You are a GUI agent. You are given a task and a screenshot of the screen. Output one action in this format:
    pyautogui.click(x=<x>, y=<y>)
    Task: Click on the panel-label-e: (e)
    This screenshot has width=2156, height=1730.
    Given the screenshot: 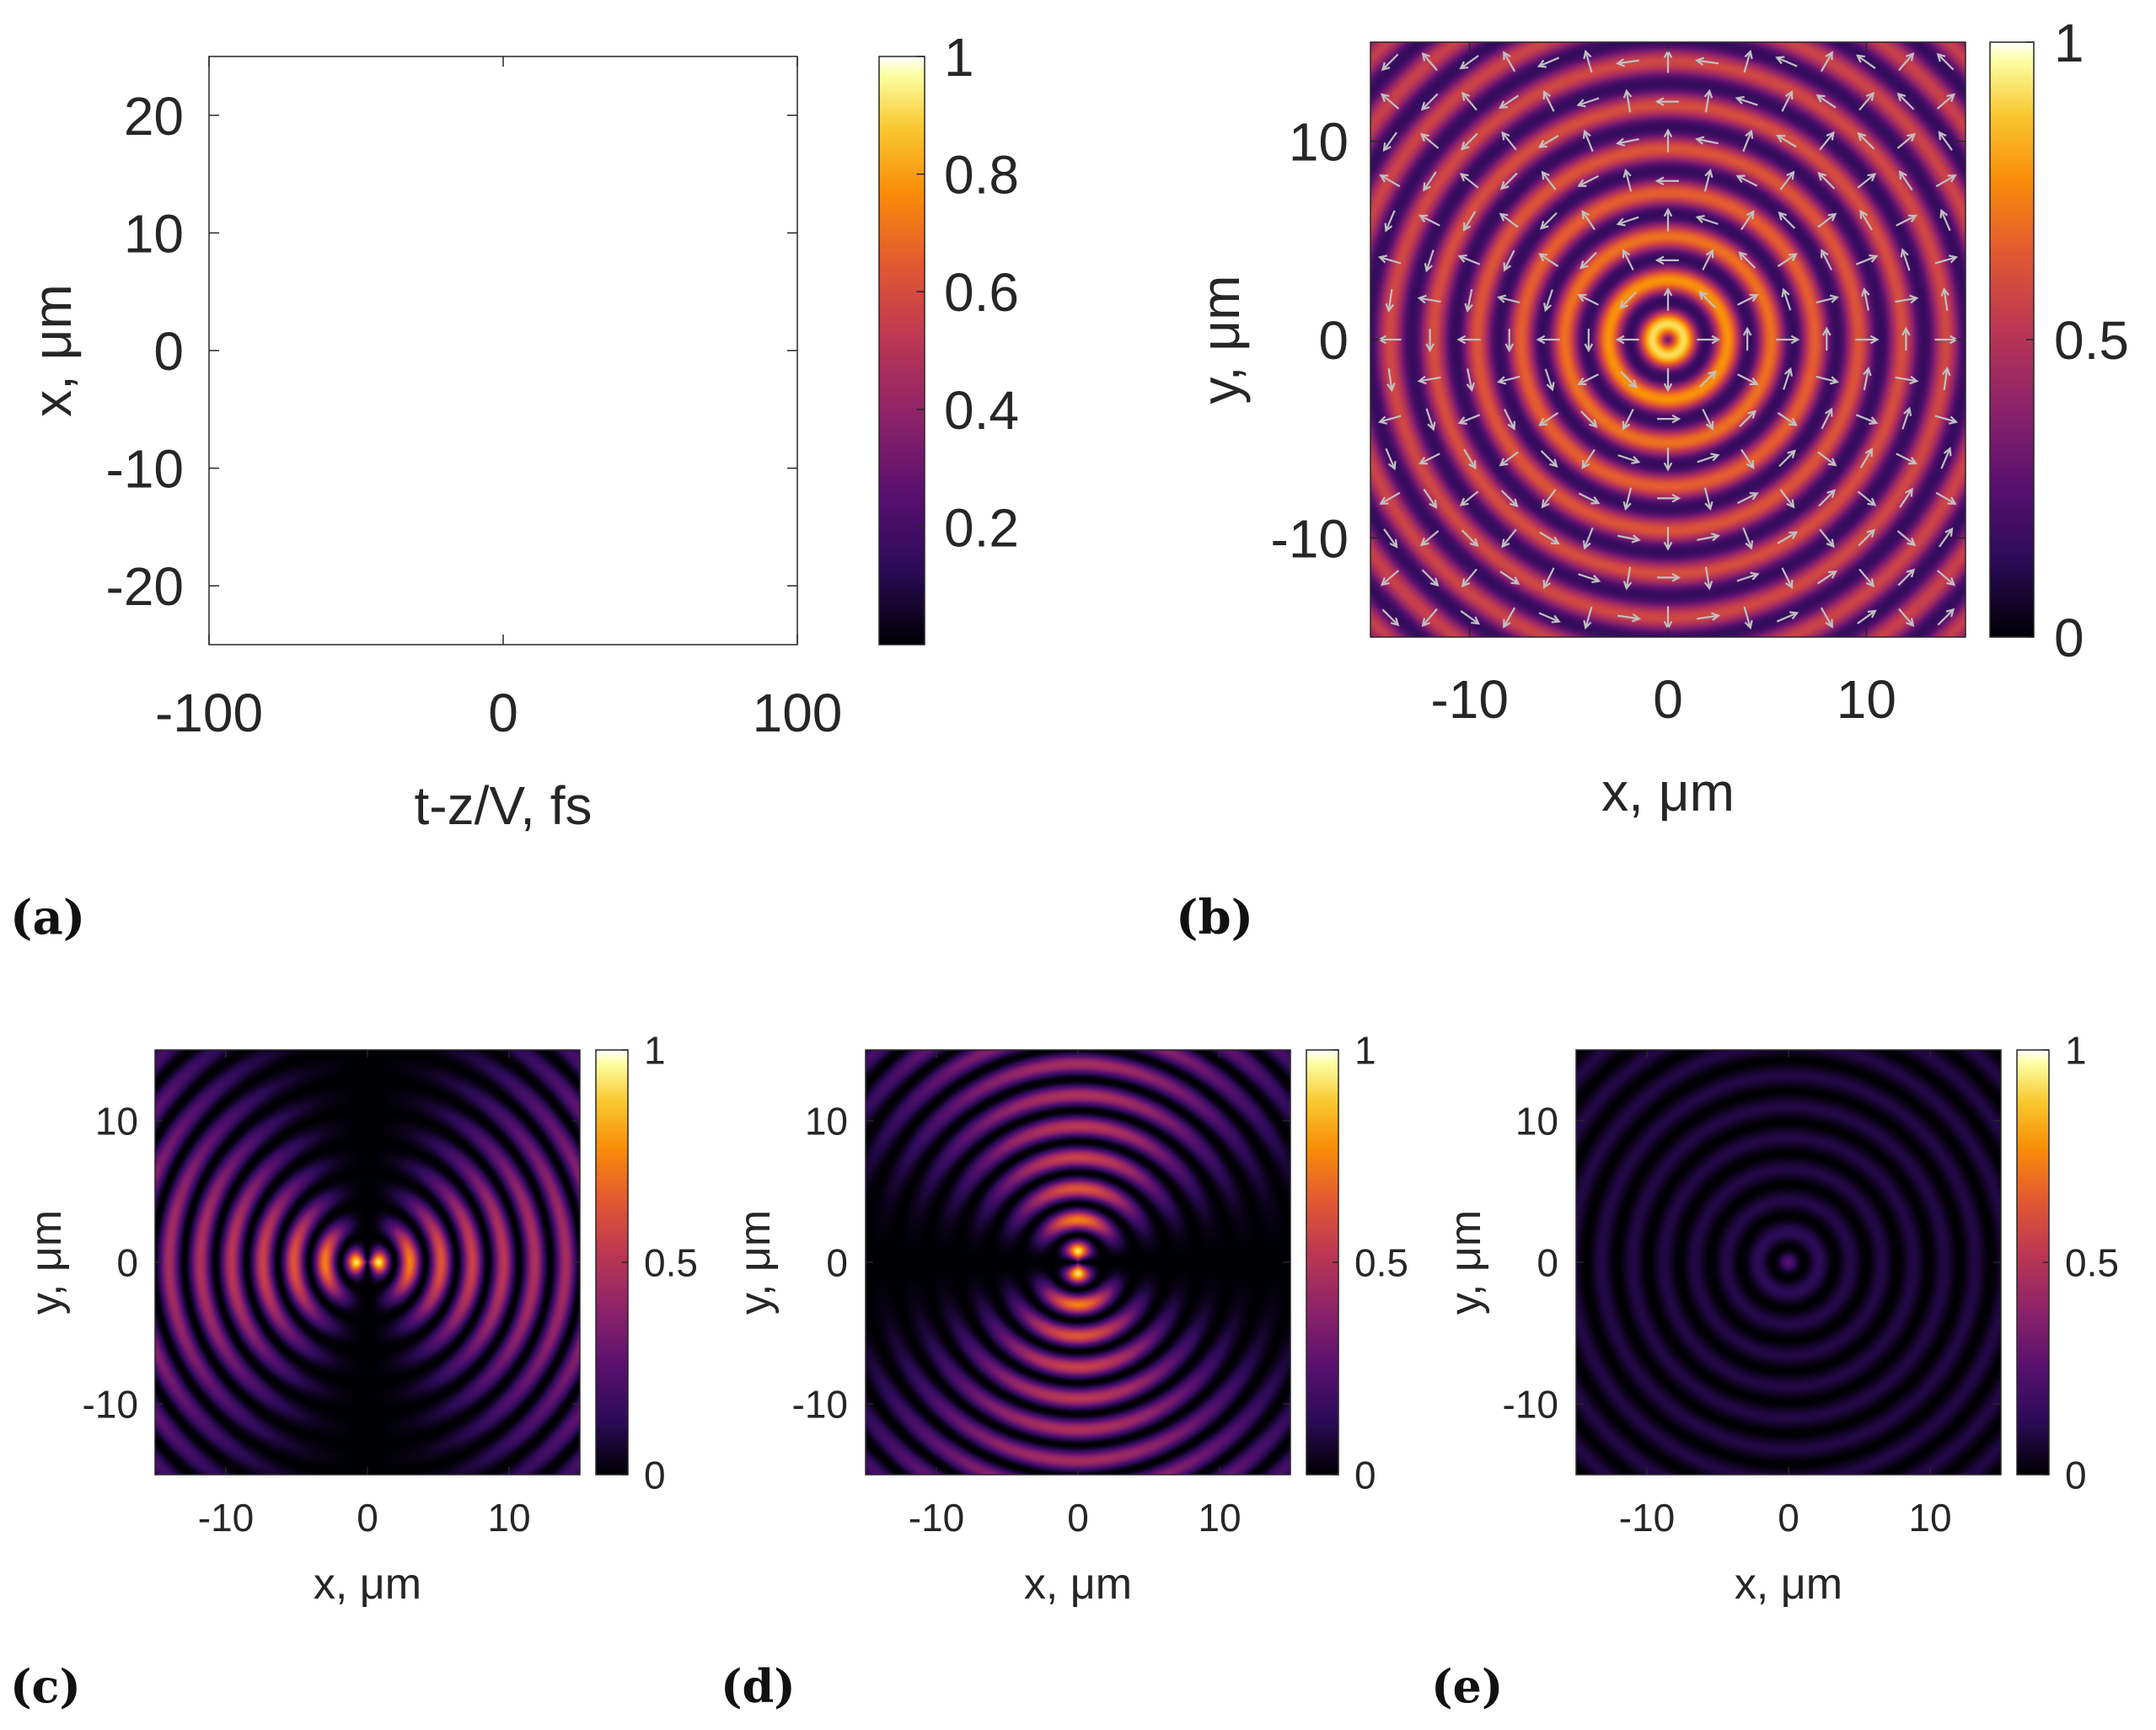 What is the action you would take?
    pyautogui.click(x=1467, y=1686)
    